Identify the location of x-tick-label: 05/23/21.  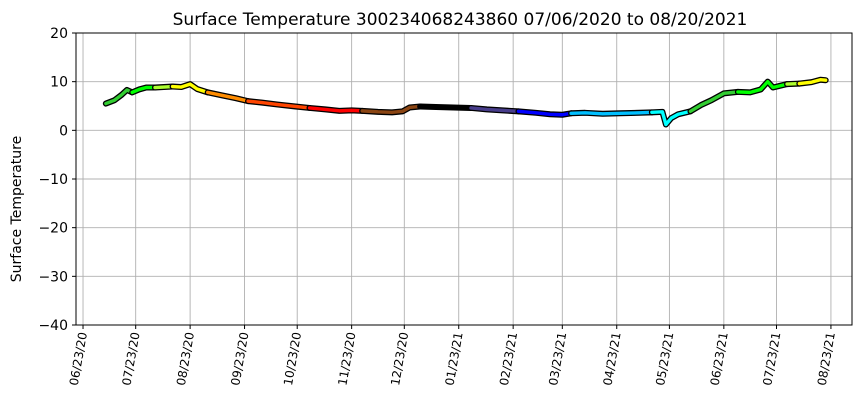
(664, 359).